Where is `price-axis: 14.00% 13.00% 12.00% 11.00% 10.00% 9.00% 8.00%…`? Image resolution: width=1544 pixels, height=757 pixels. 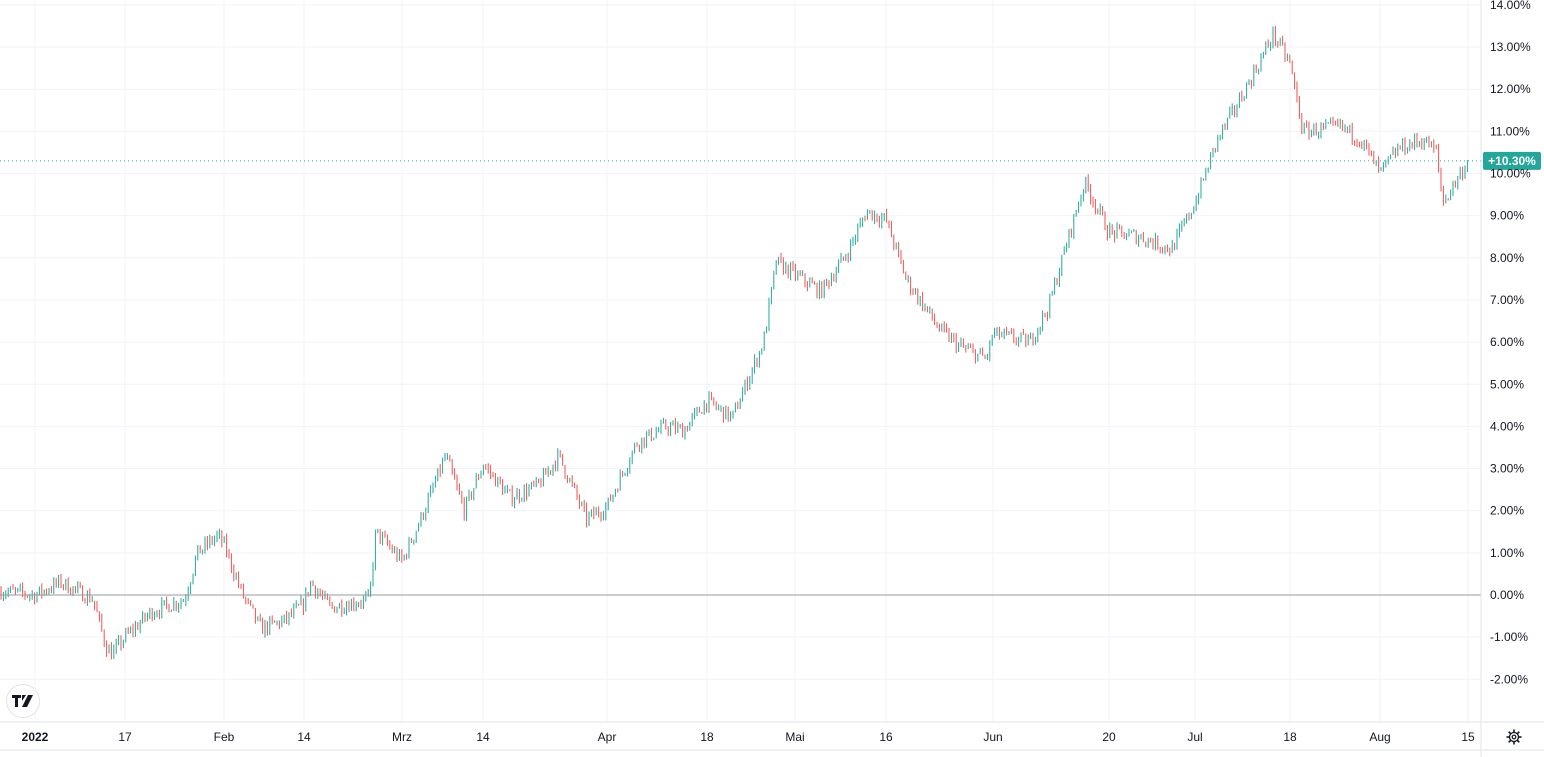 price-axis: 14.00% 13.00% 12.00% 11.00% 10.00% 9.00% 8.00%… is located at coordinates (1505, 378).